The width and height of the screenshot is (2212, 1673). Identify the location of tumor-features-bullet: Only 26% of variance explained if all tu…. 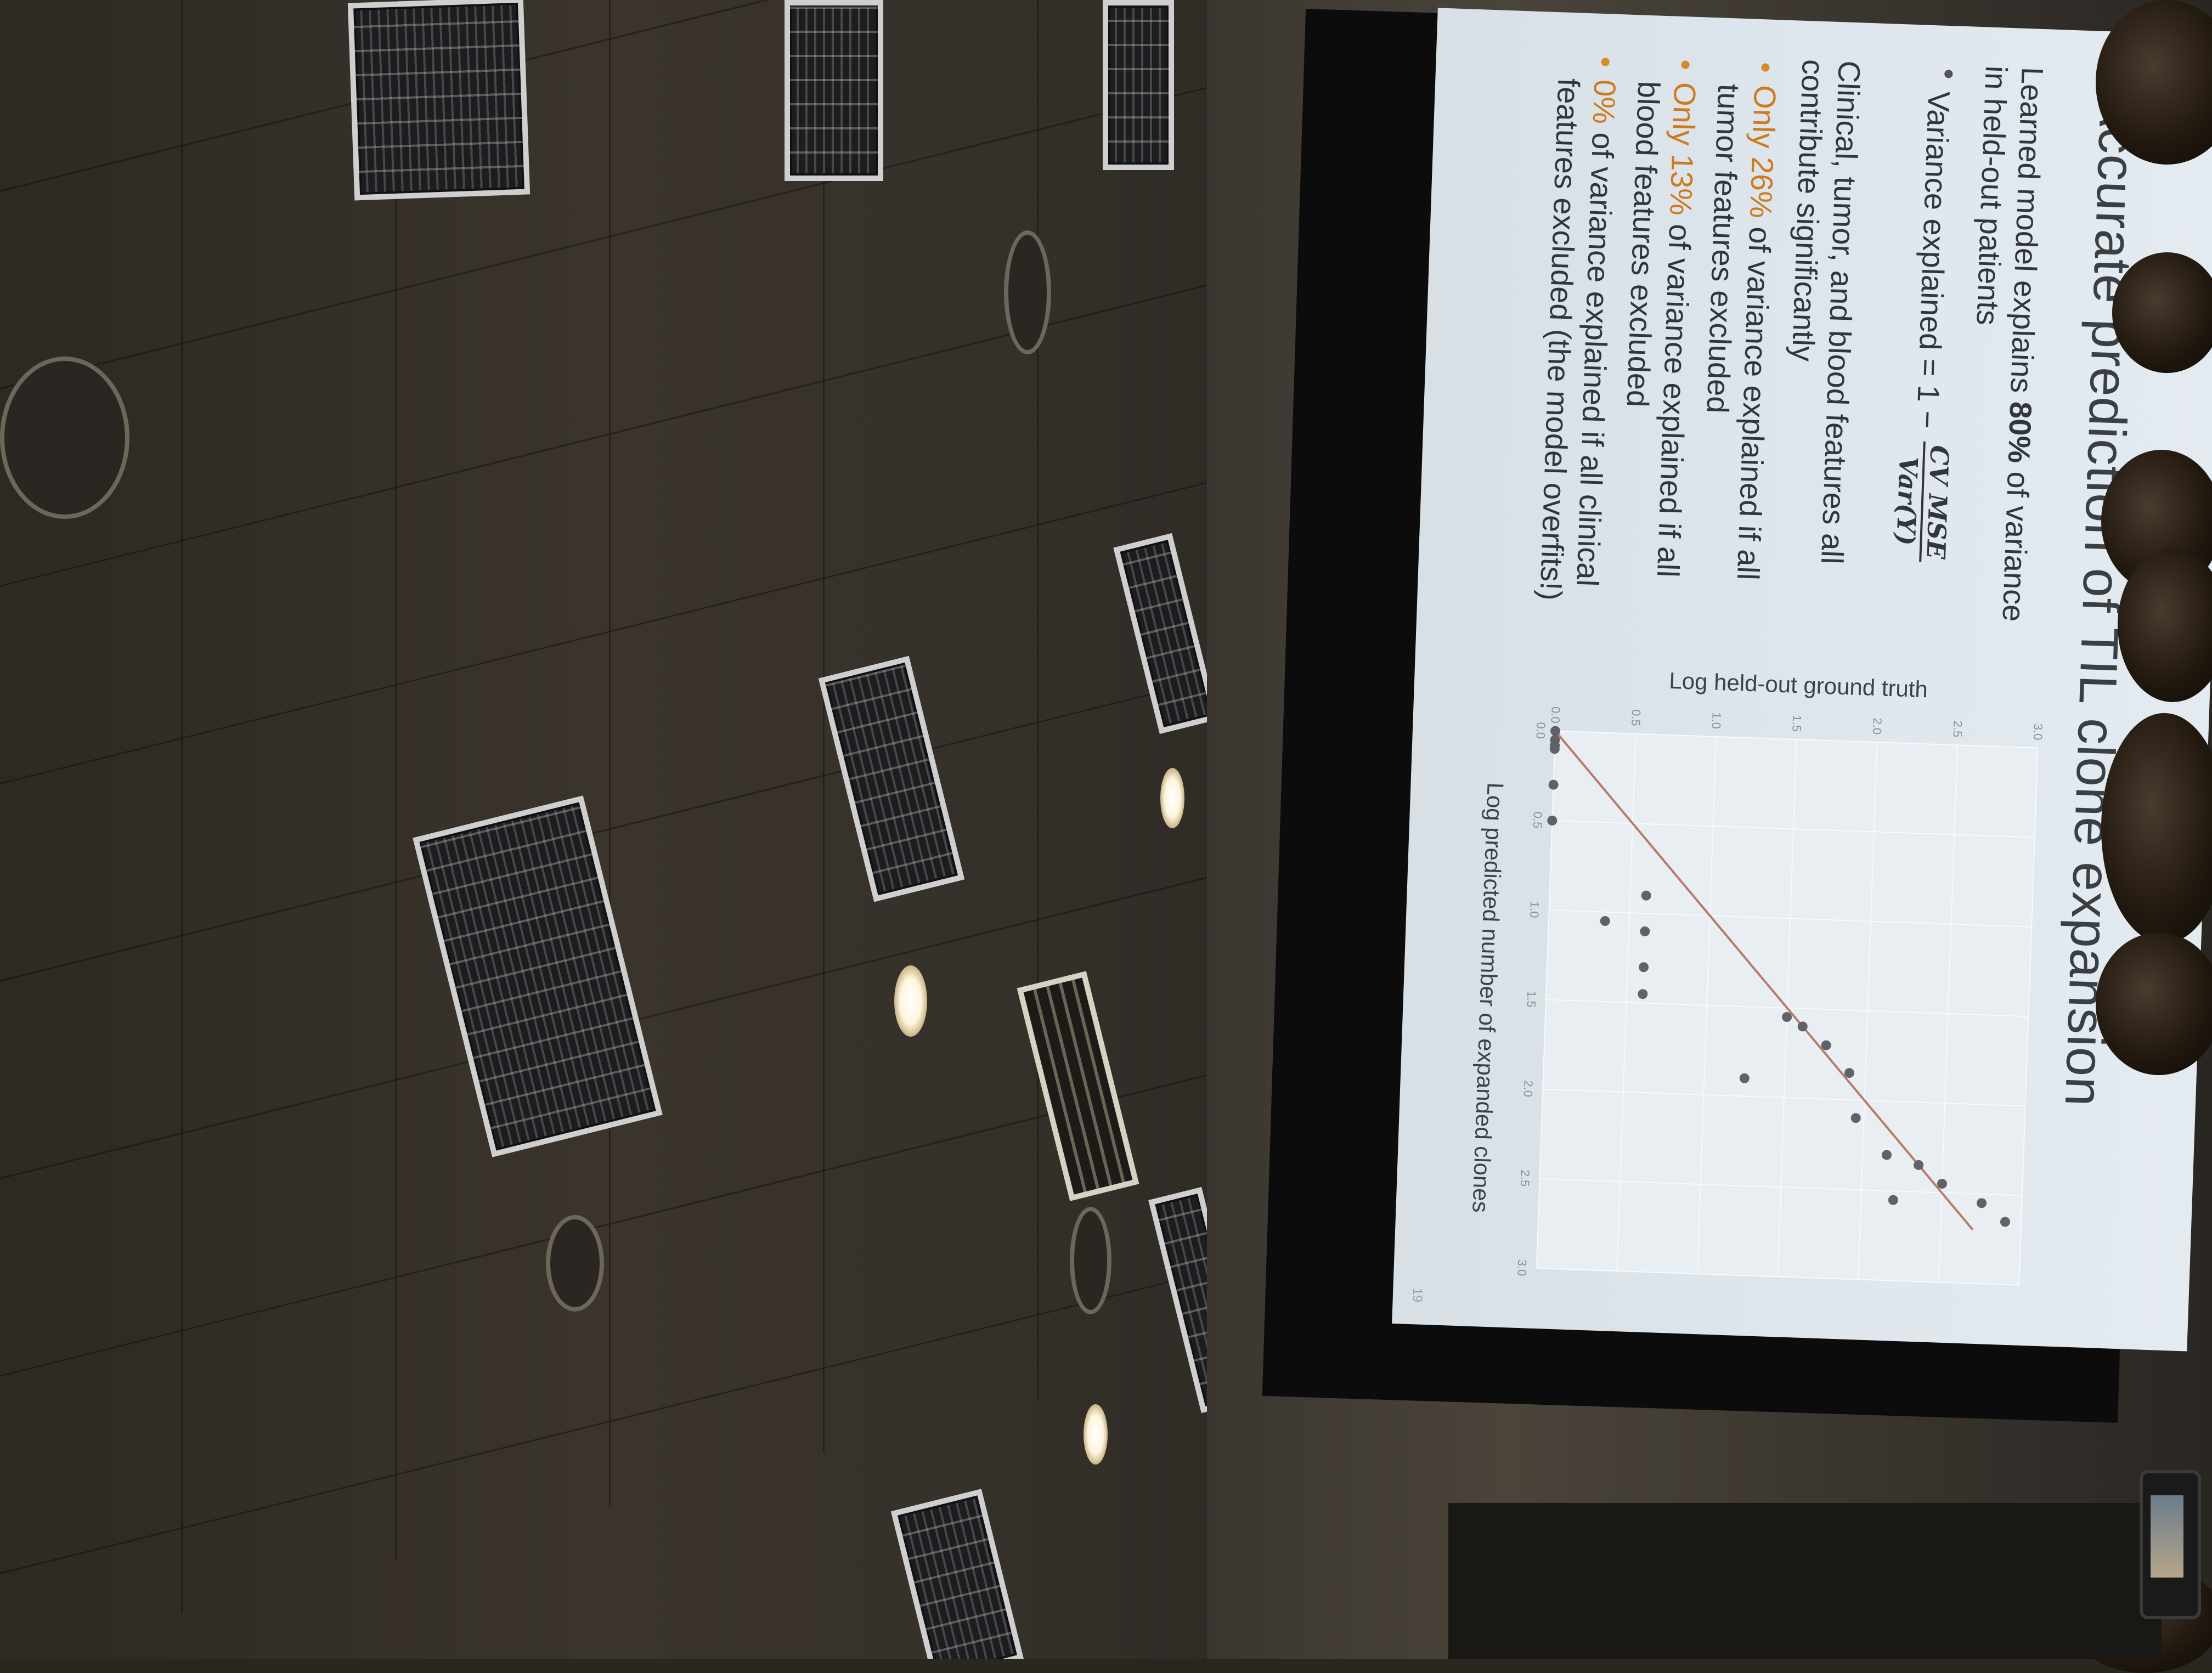
(1737, 348).